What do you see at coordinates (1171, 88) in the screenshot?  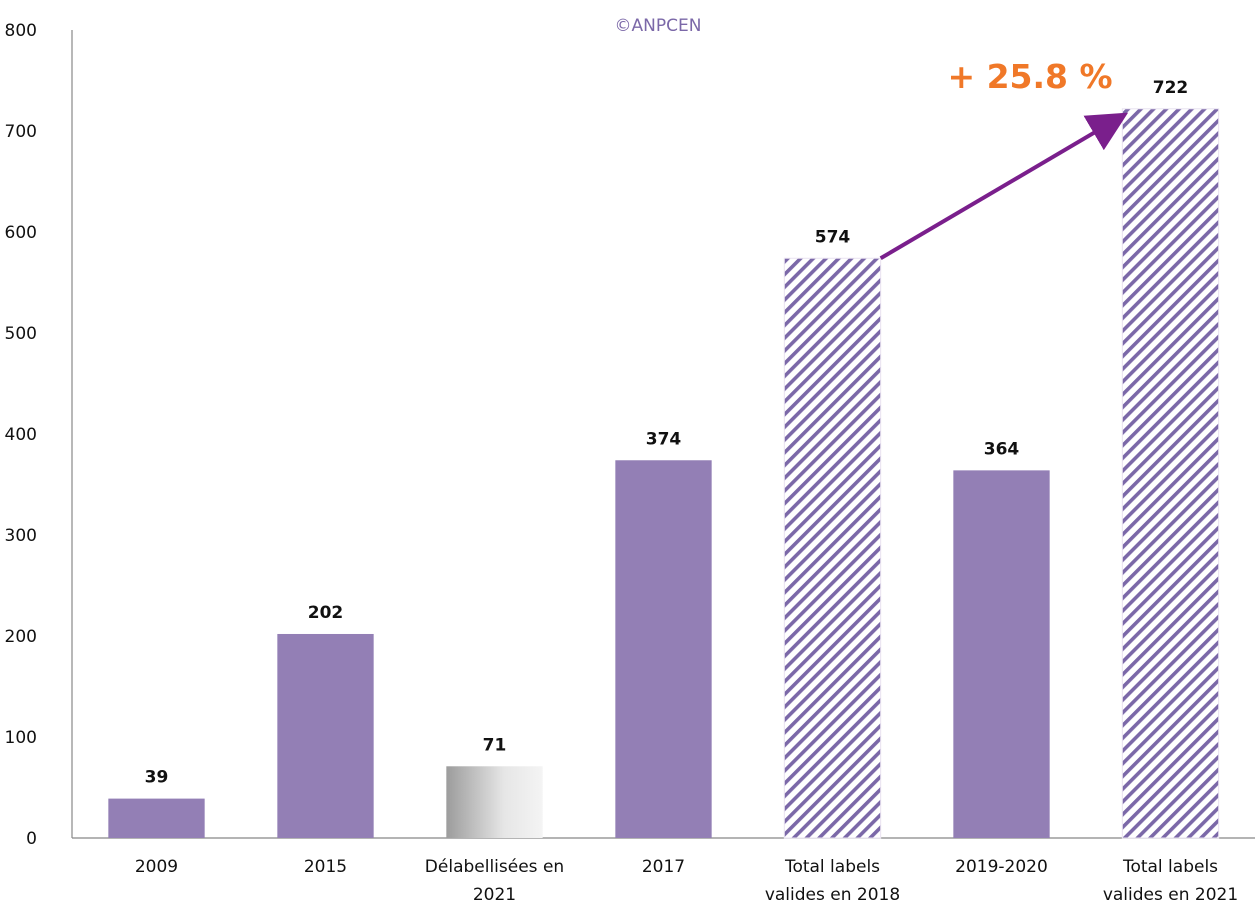 I see `data-label: 722` at bounding box center [1171, 88].